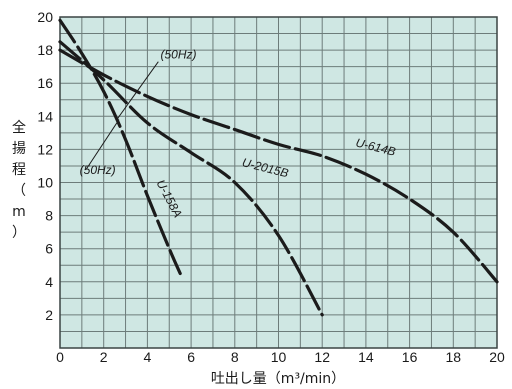  What do you see at coordinates (19, 127) in the screenshot?
I see `y-axis-title-char: 全` at bounding box center [19, 127].